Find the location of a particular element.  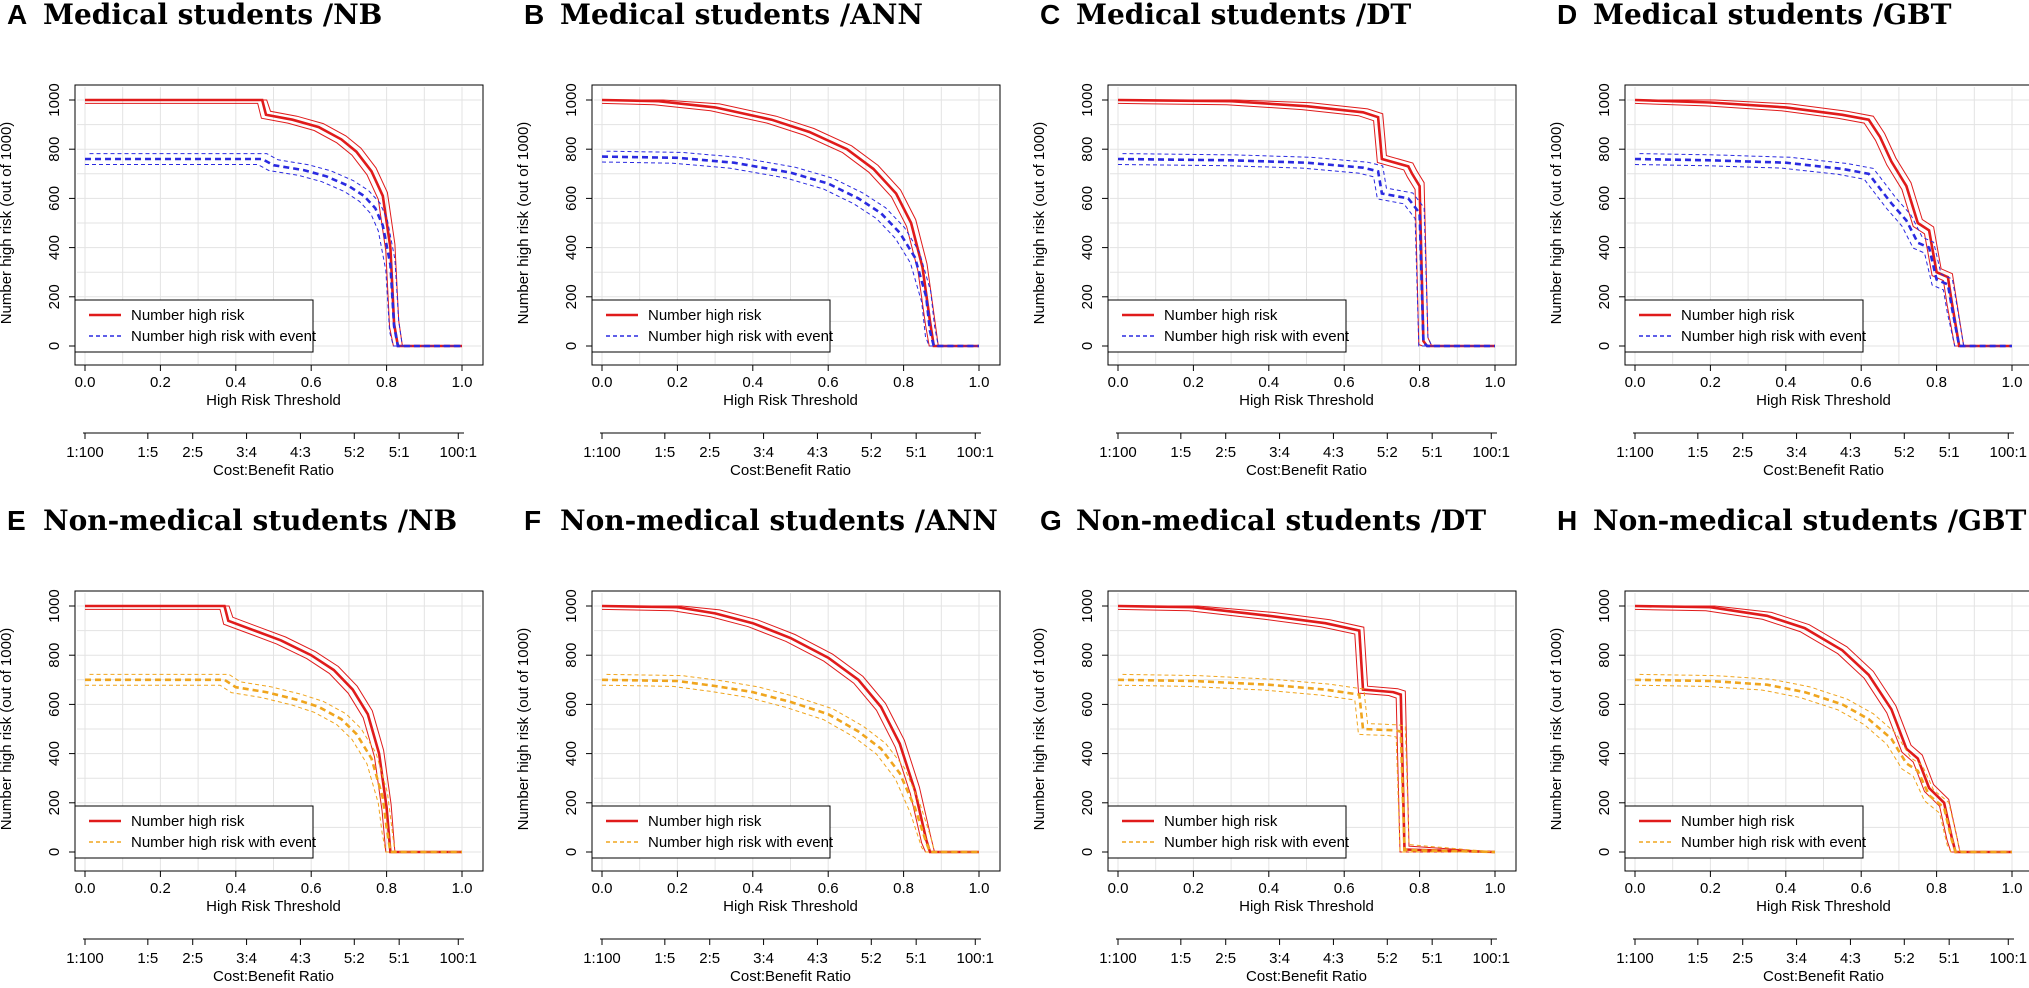

panel-title: Non-medical students /DT is located at coordinates (1281, 520).